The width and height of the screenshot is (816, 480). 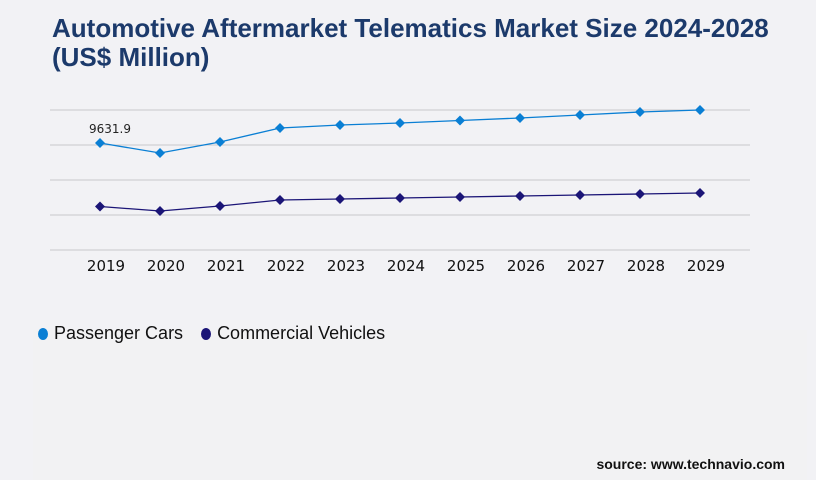 What do you see at coordinates (346, 266) in the screenshot?
I see `x-tick-label: 2023` at bounding box center [346, 266].